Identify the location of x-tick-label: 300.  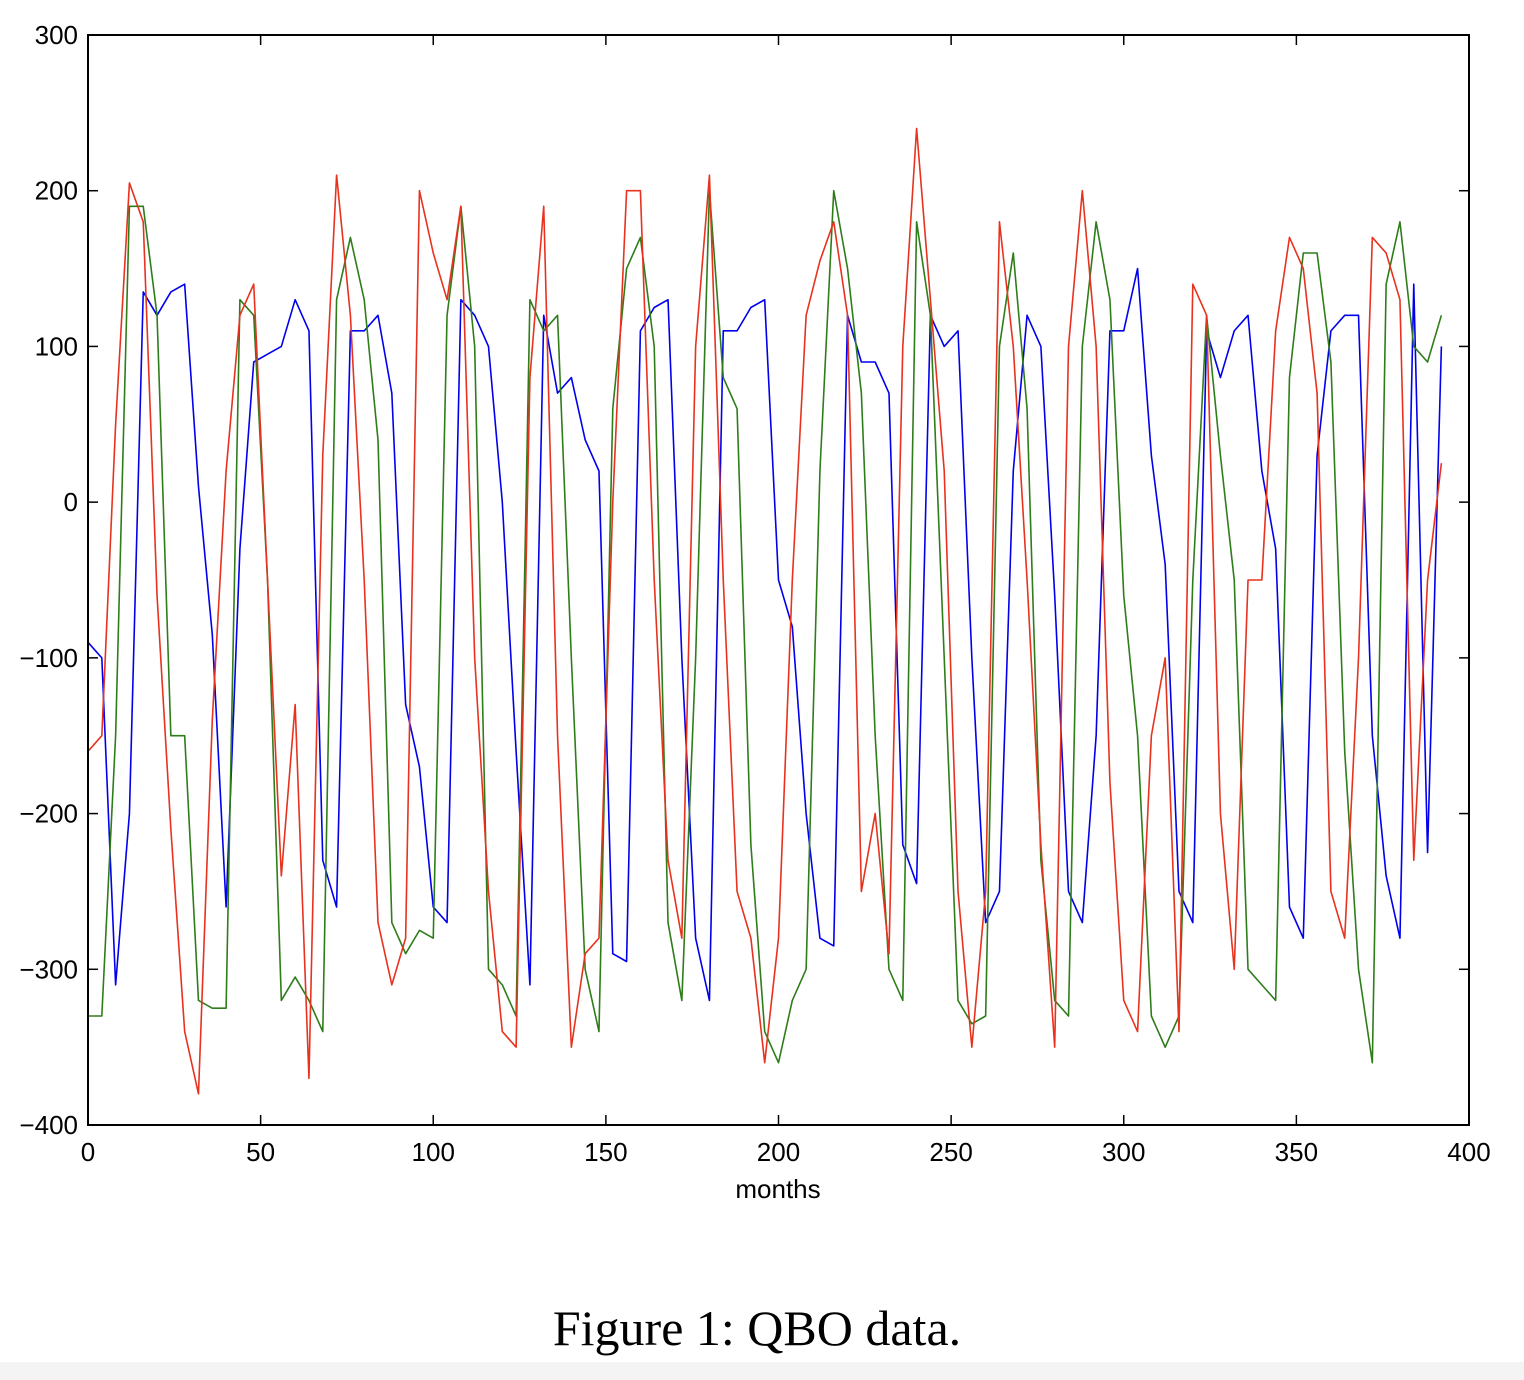
(1123, 1152).